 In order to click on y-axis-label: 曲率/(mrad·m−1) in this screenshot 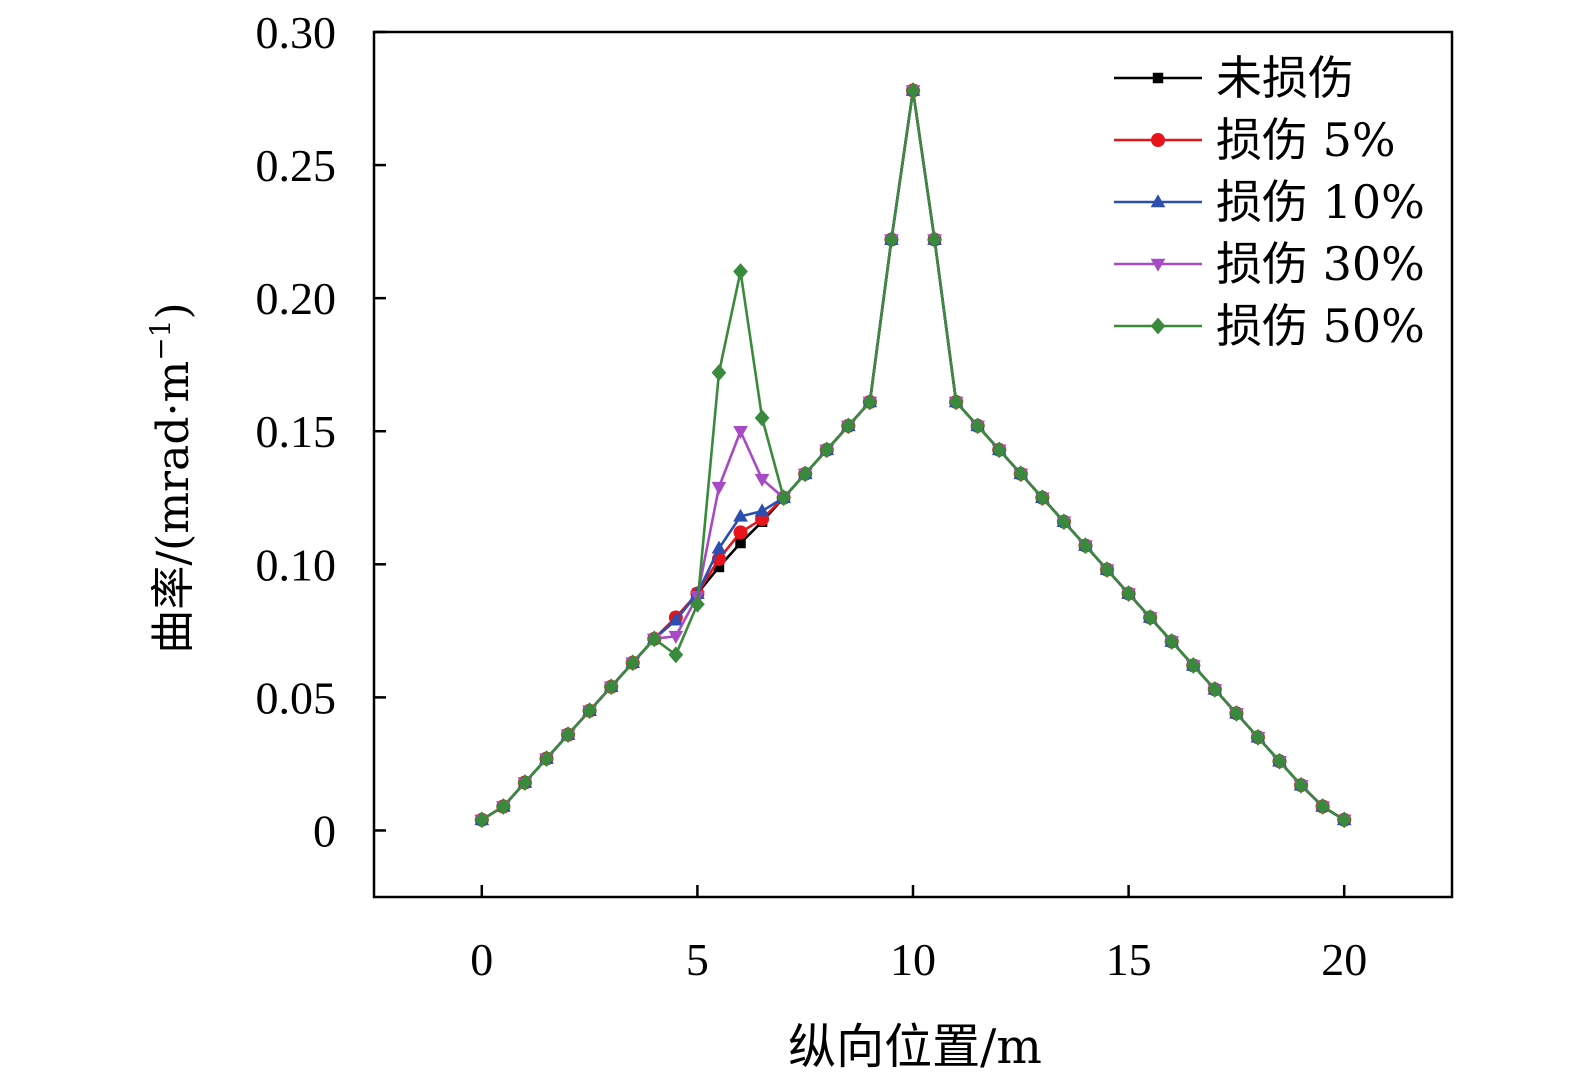, I will do `click(171, 477)`.